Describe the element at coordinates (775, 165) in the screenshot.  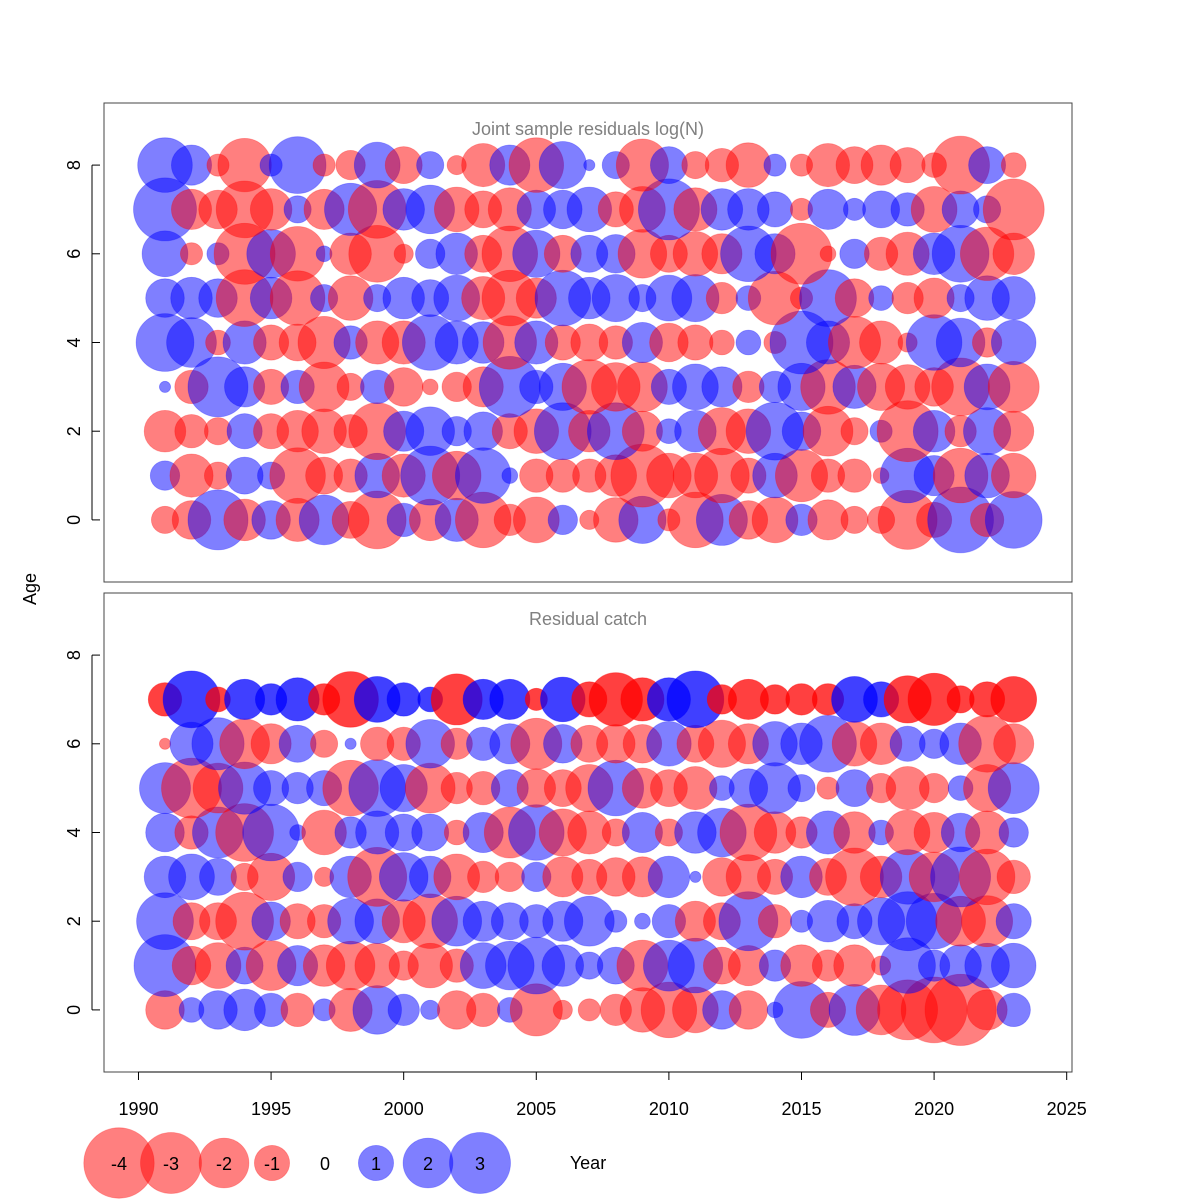
I see `bubble-age8-year2014` at that location.